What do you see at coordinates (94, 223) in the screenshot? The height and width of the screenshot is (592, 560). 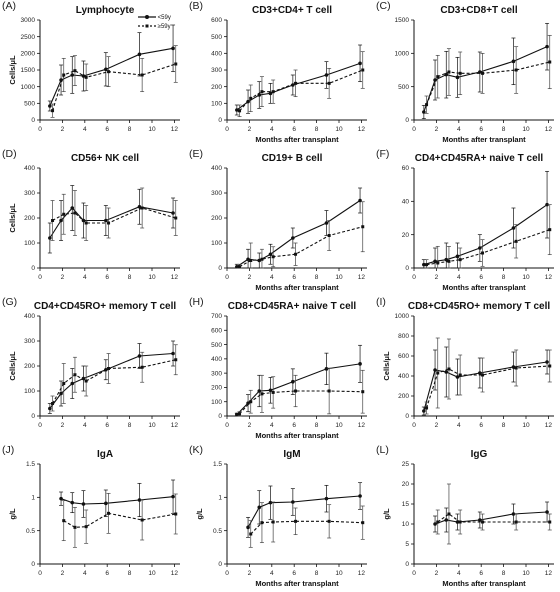 I see `chart-svg: 0 100 200 300 400 0 2 4 6 8 10 12 Cells/μL` at bounding box center [94, 223].